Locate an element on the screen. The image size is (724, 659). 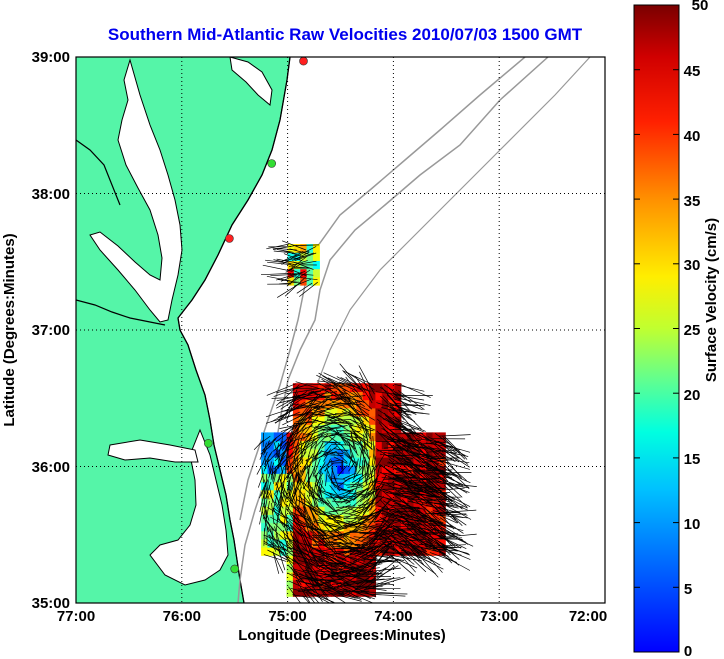
pamlico-sound is located at coordinates (189, 507).